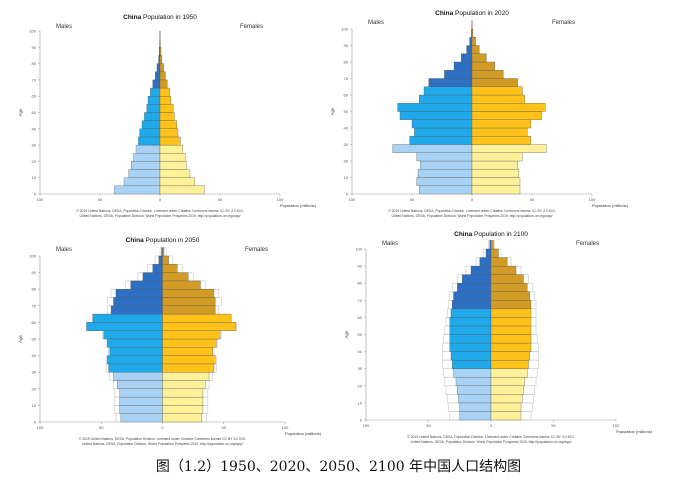 The image size is (677, 485). I want to click on bar-male-55-59-2050, so click(124, 326).